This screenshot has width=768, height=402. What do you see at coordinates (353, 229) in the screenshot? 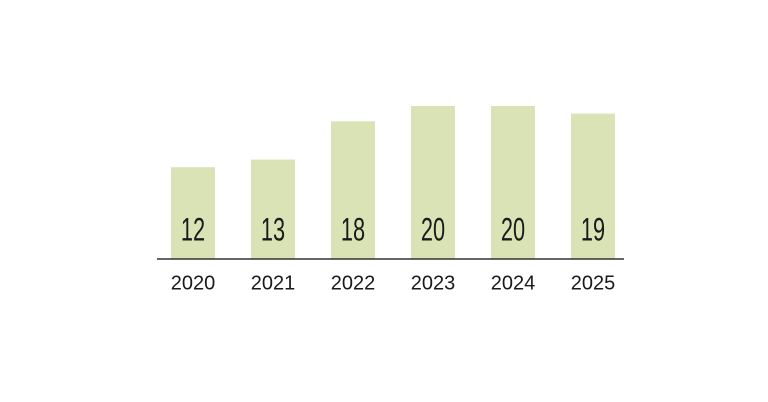
I see `value-label: 18` at bounding box center [353, 229].